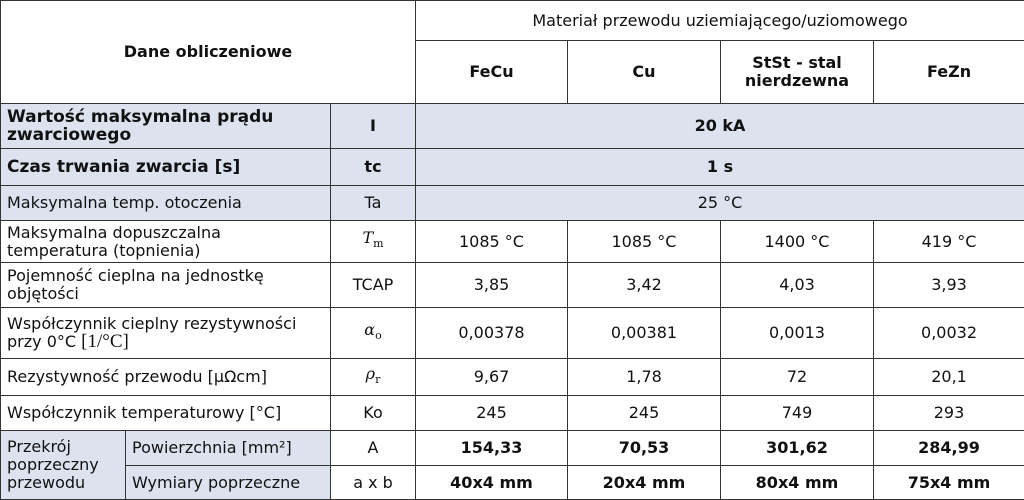  What do you see at coordinates (949, 377) in the screenshot?
I see `value: 20,1` at bounding box center [949, 377].